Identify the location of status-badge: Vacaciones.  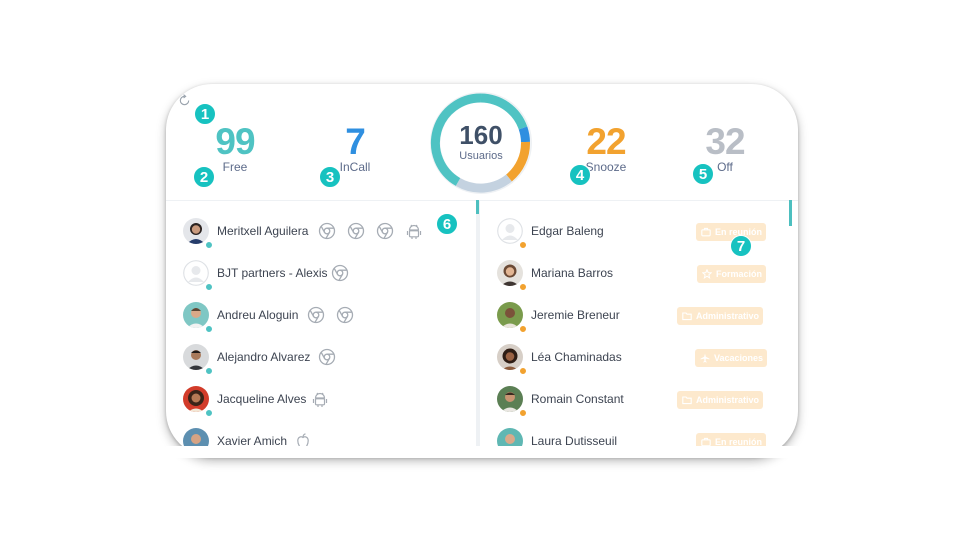
(731, 358).